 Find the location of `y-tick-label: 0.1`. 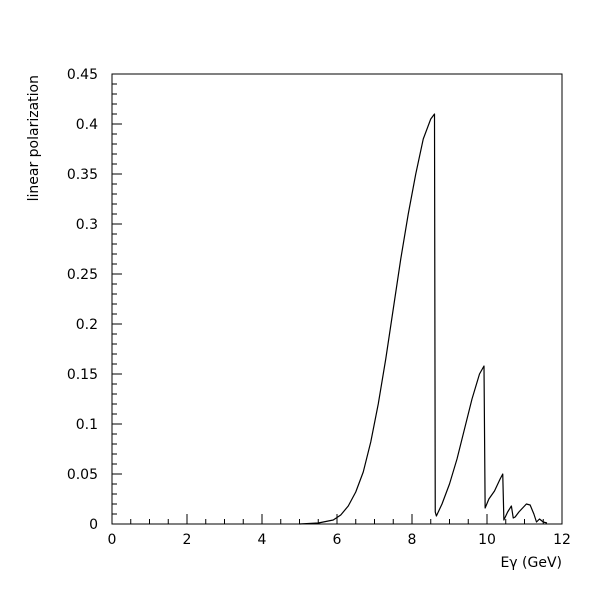

y-tick-label: 0.1 is located at coordinates (87, 425).